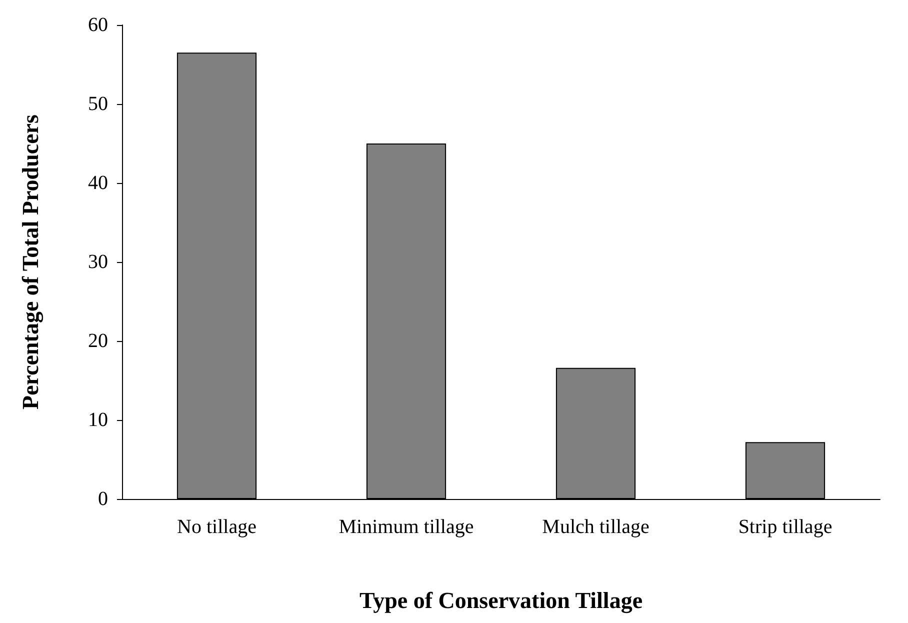 This screenshot has height=623, width=908. I want to click on y-tick-label: 30, so click(98, 262).